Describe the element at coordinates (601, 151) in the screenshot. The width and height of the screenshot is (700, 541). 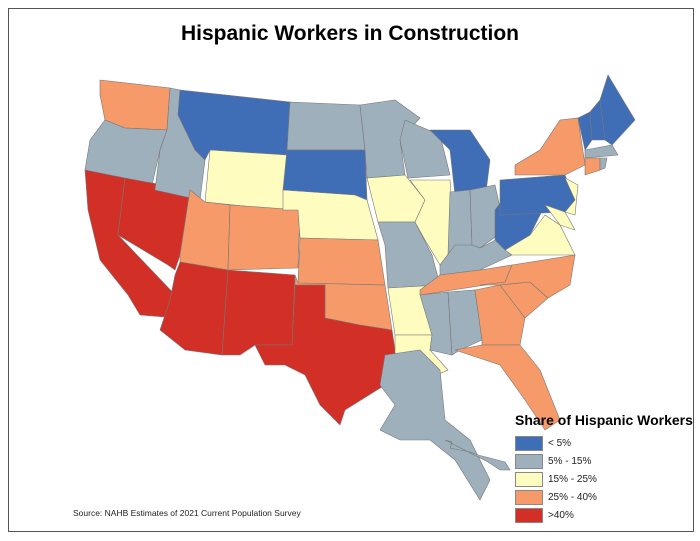
I see `state-ma` at that location.